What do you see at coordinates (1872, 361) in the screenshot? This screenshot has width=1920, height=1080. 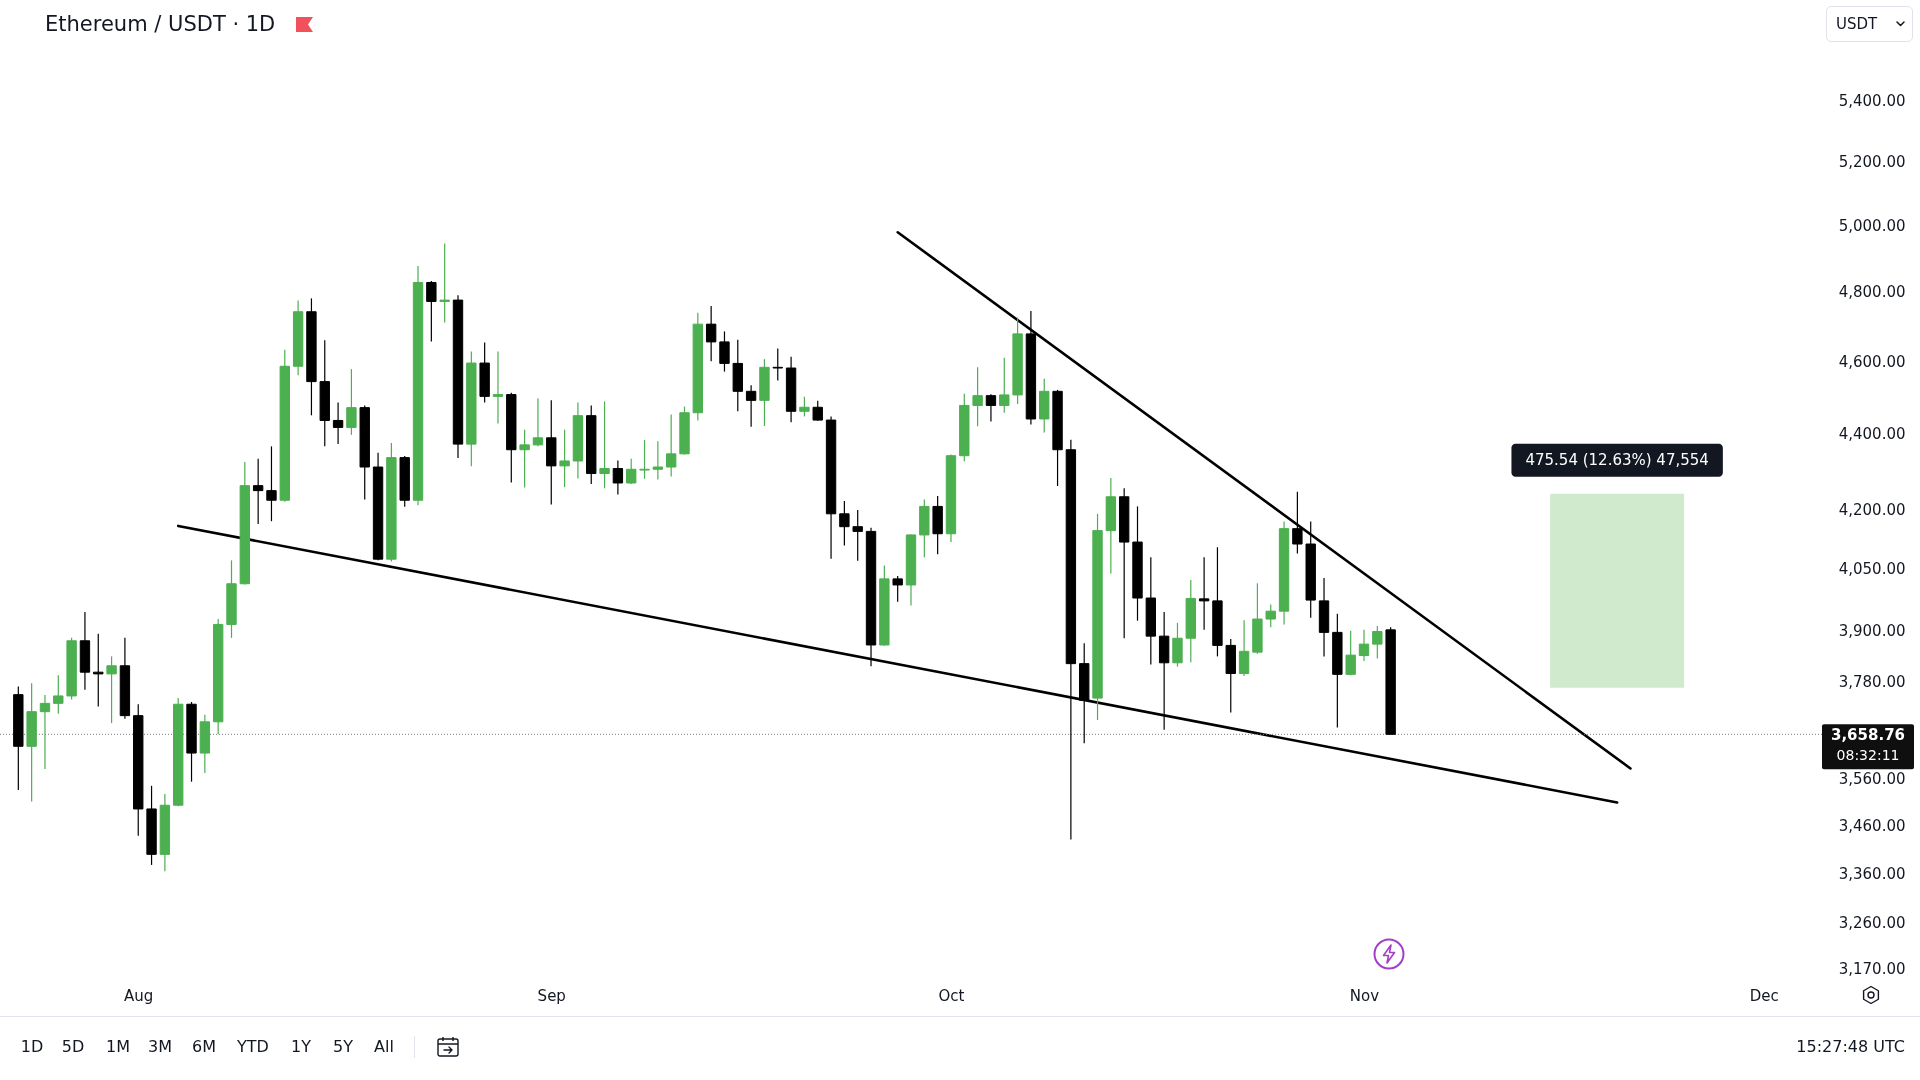 I see `y-tick-label: 4,600.00` at bounding box center [1872, 361].